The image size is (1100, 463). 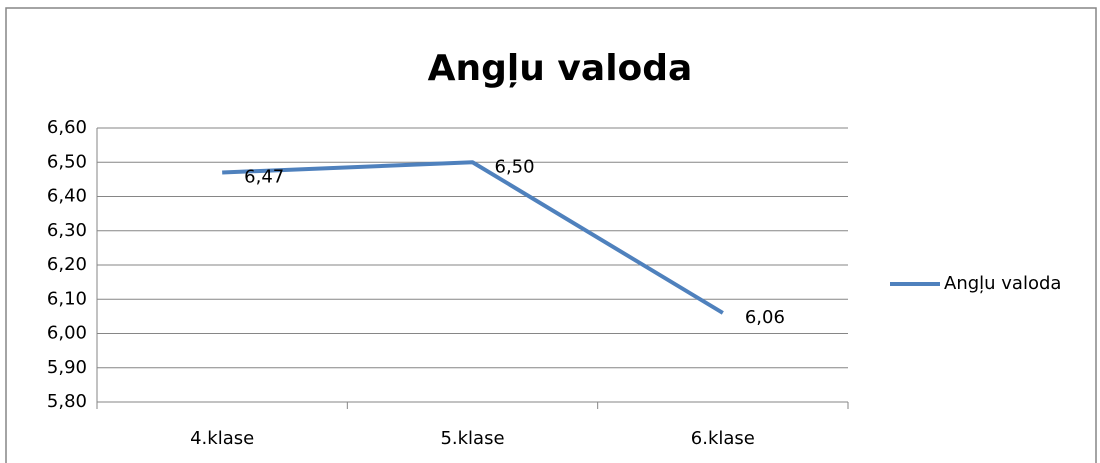 I want to click on chart-title: Angļu valoda, so click(x=560, y=68).